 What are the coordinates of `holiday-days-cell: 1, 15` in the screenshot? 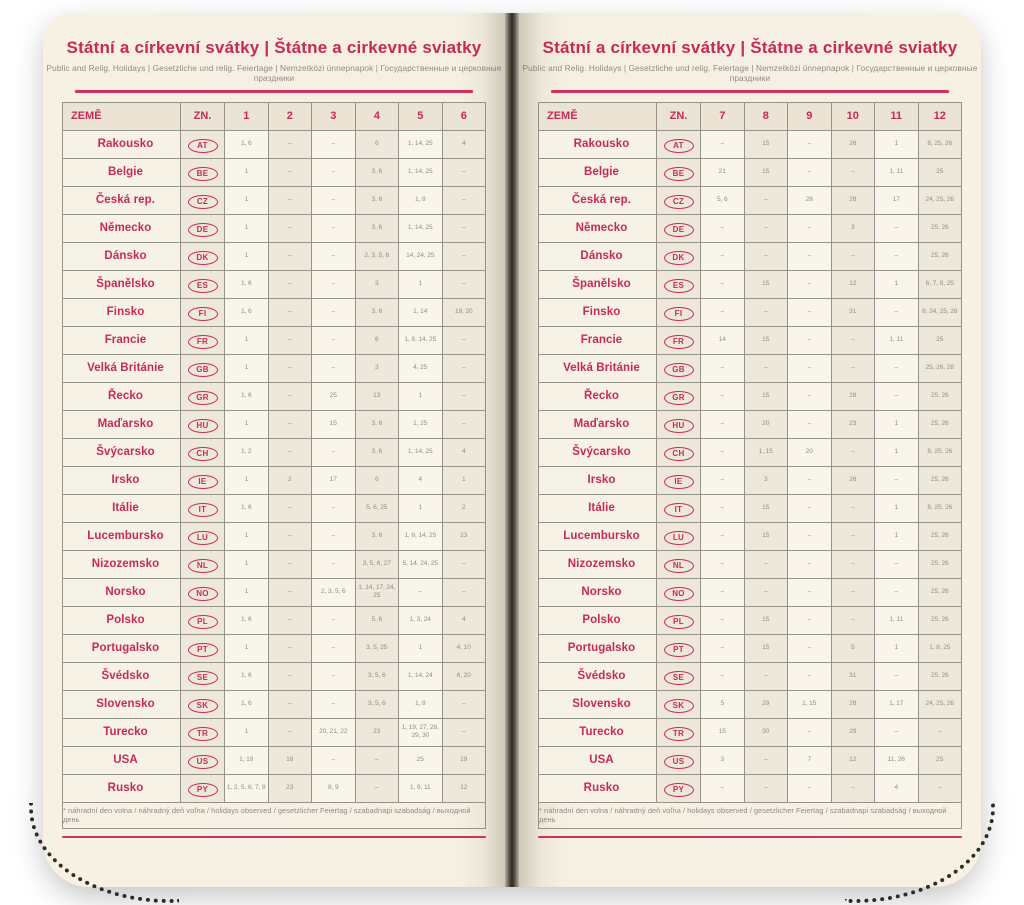 It's located at (809, 704).